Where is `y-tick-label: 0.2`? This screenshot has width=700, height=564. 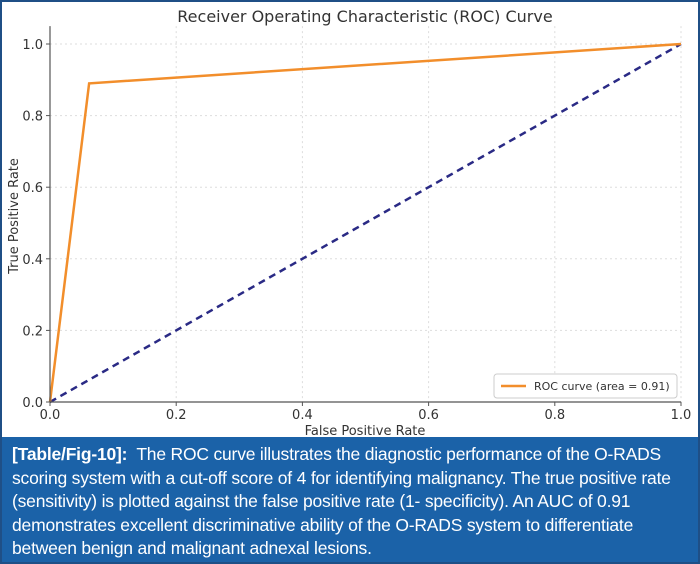 y-tick-label: 0.2 is located at coordinates (32, 331).